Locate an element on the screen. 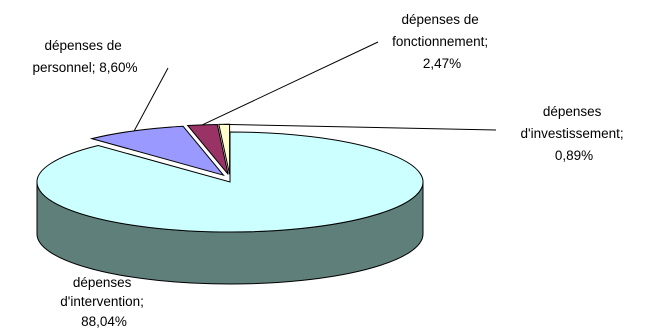 The width and height of the screenshot is (649, 329). label-fonctionnement: dépenses de fonctionnement; 2,47% is located at coordinates (442, 41).